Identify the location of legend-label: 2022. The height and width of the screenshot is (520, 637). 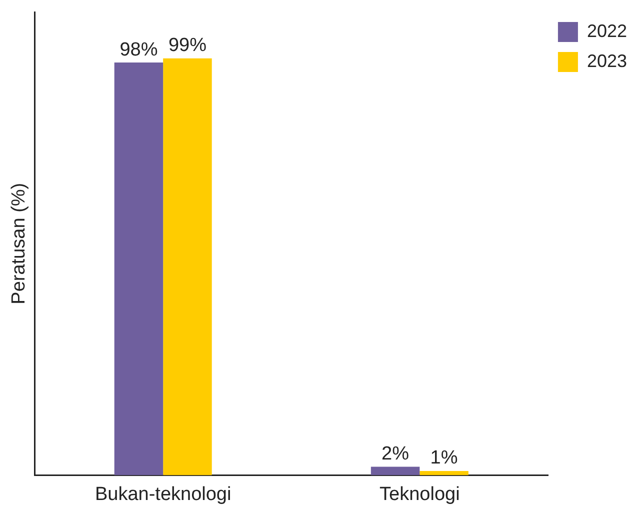
(607, 30).